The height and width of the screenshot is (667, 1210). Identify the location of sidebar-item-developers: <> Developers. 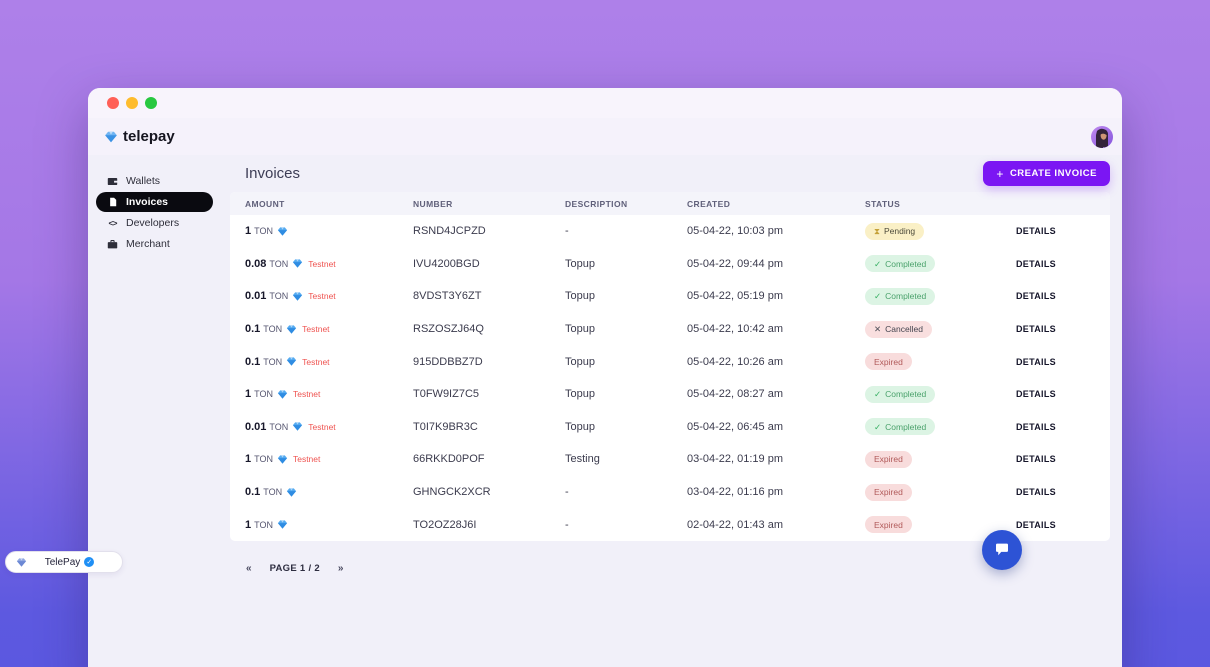
(154, 223).